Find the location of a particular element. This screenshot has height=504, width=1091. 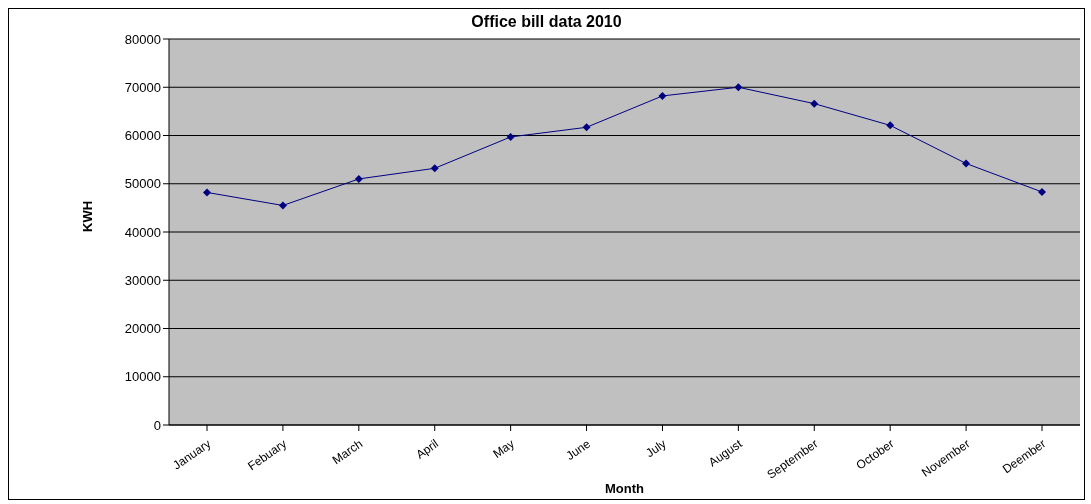

x-tick-label: July is located at coordinates (656, 448).